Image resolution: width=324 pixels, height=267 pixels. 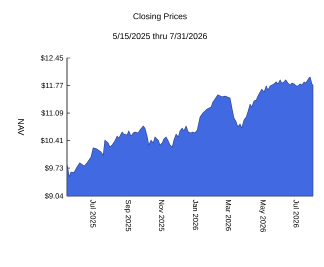 I want to click on chart-subtitle: 5/15/2025 thru 7/31/2026, so click(x=160, y=36).